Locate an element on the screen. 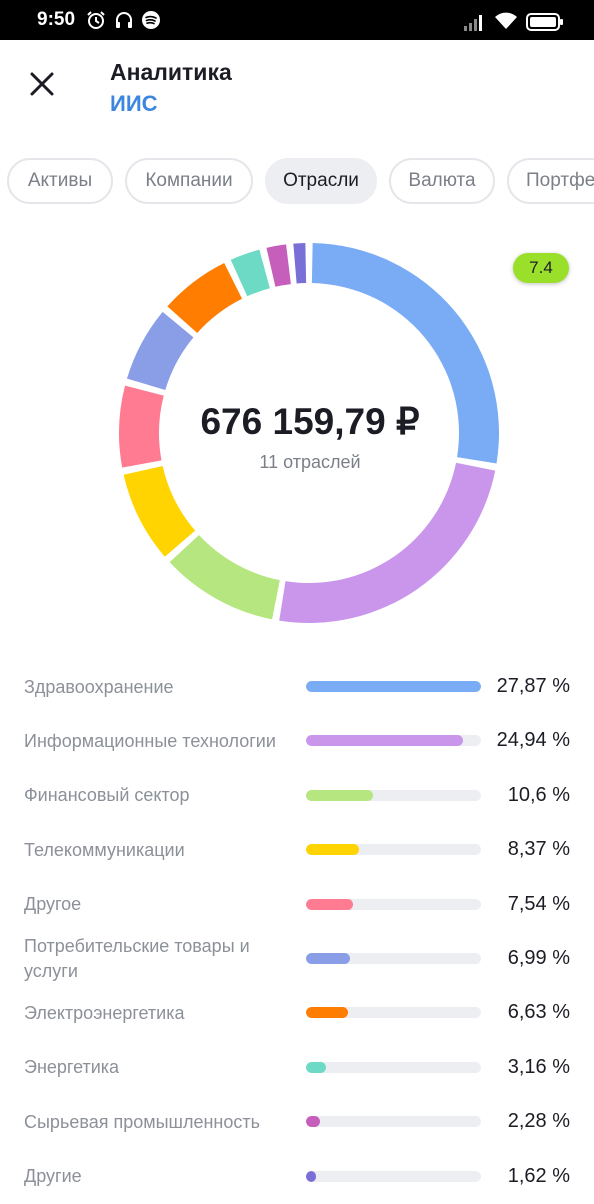  sector-name: Энергетика is located at coordinates (72, 1067).